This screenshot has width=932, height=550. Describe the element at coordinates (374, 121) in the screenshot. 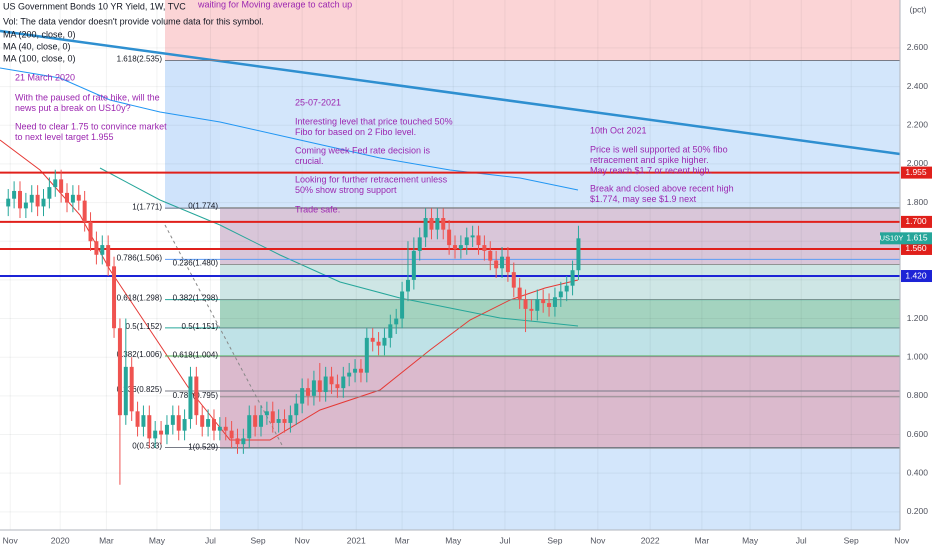

I see `annotation: Interesting level that price touched 50%` at that location.